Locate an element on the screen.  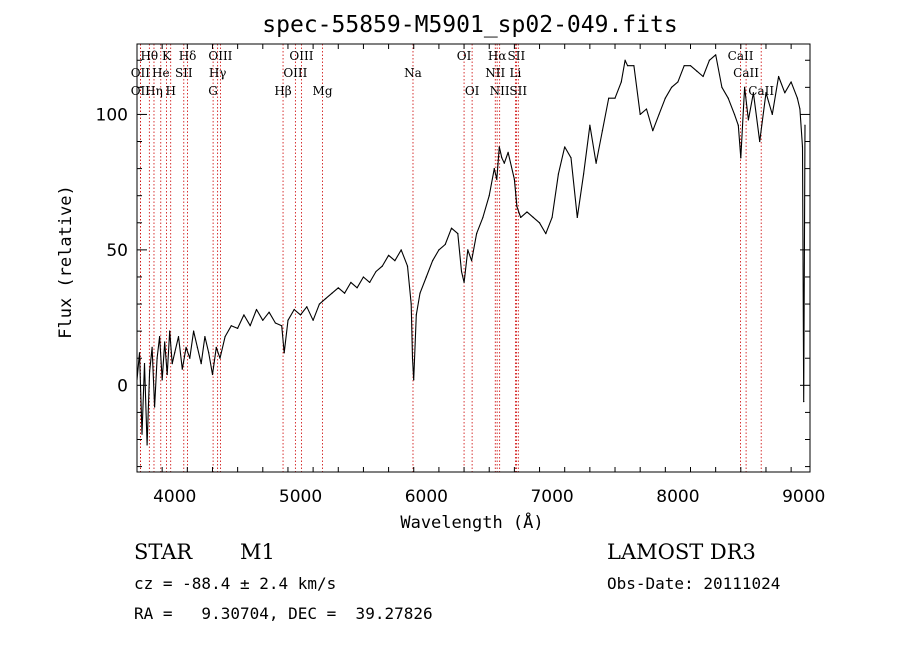
object-subclass: M1 is located at coordinates (257, 552).